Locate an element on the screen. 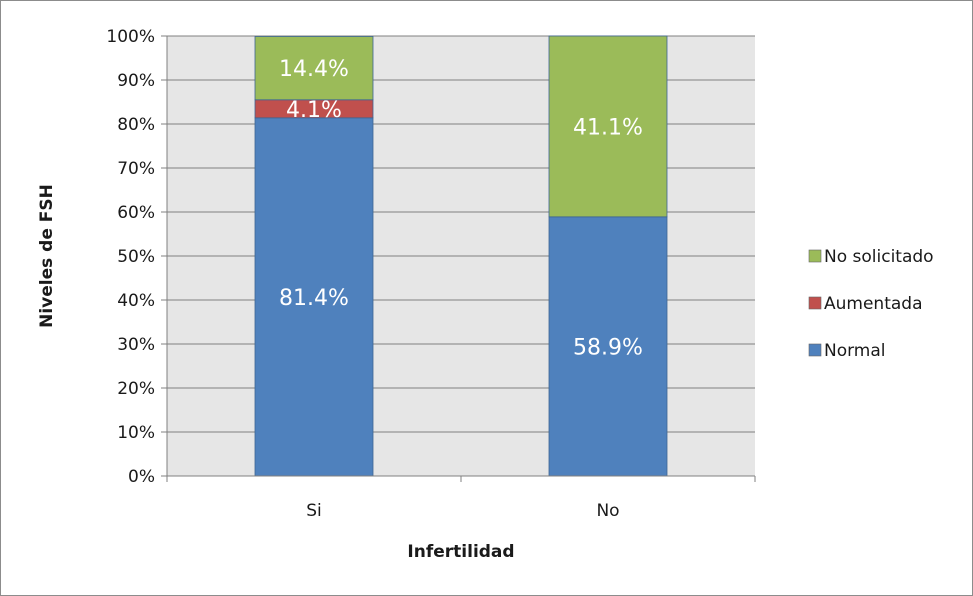 This screenshot has height=596, width=973. y-axis: 0% 10% 20% 30% 40% 50% 60% 70% 80% 90% 100% is located at coordinates (137, 257).